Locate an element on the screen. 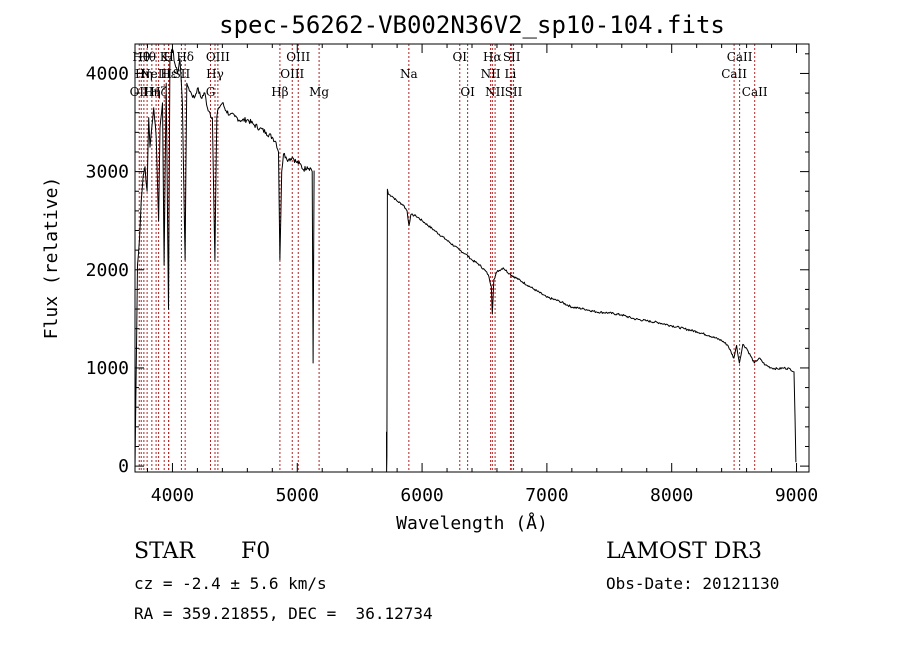 Image resolution: width=900 pixels, height=649 pixels. line-marker-label: Hε is located at coordinates (168, 74).